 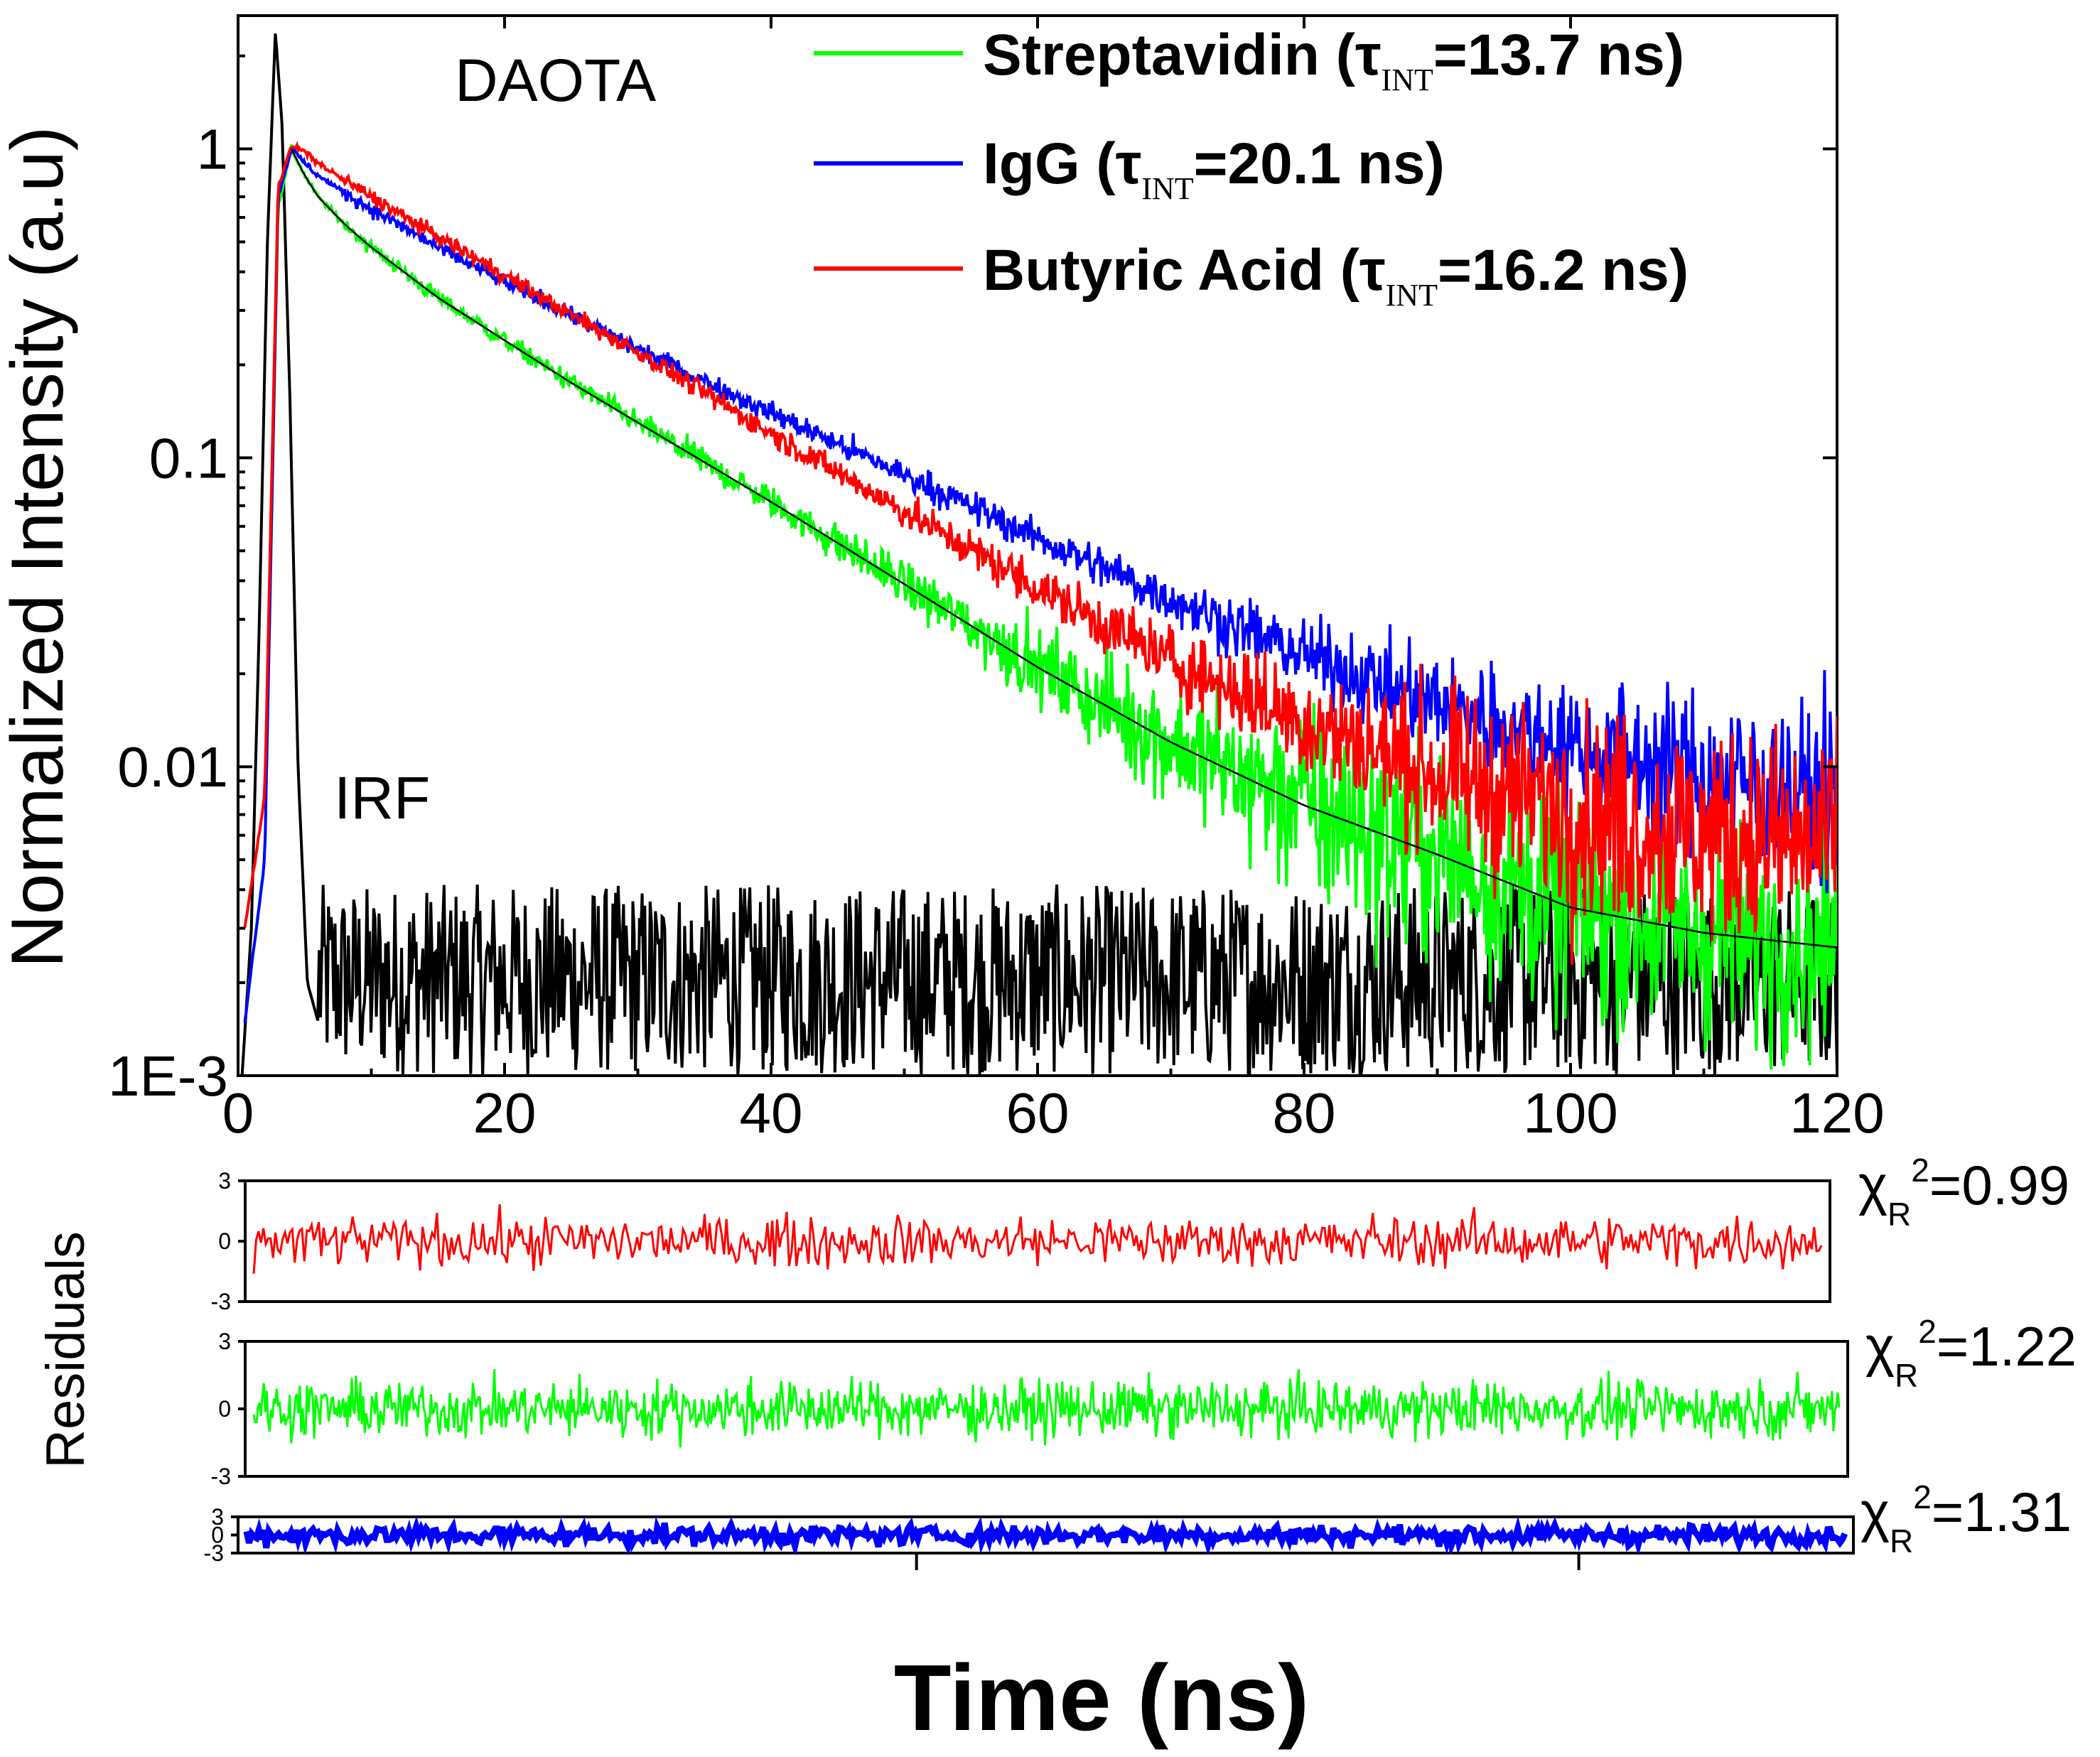 I want to click on y-tick-label: 0.1, so click(x=188, y=458).